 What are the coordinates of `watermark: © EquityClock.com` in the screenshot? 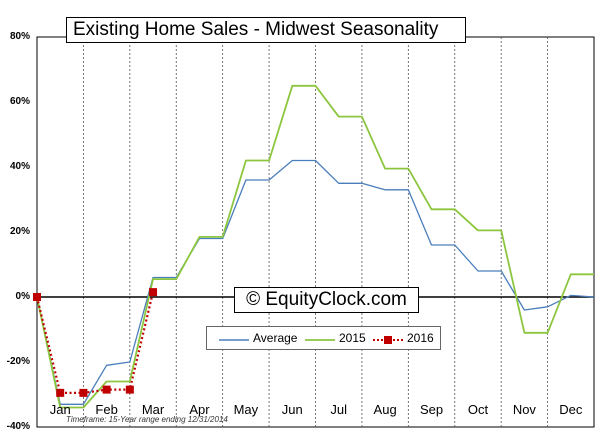 It's located at (326, 300).